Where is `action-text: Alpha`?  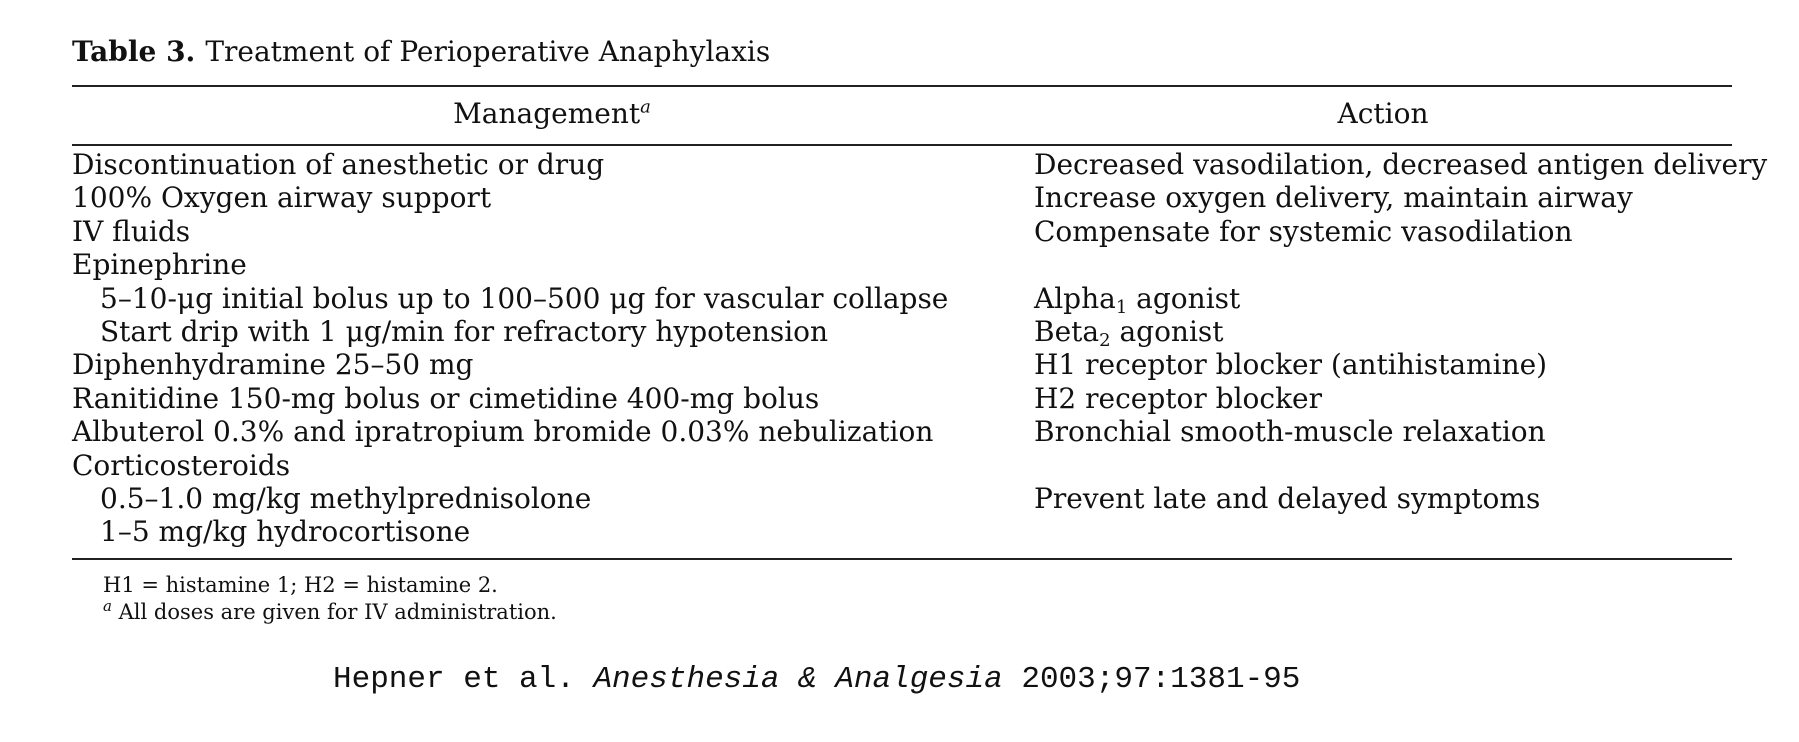 action-text: Alpha is located at coordinates (1075, 298).